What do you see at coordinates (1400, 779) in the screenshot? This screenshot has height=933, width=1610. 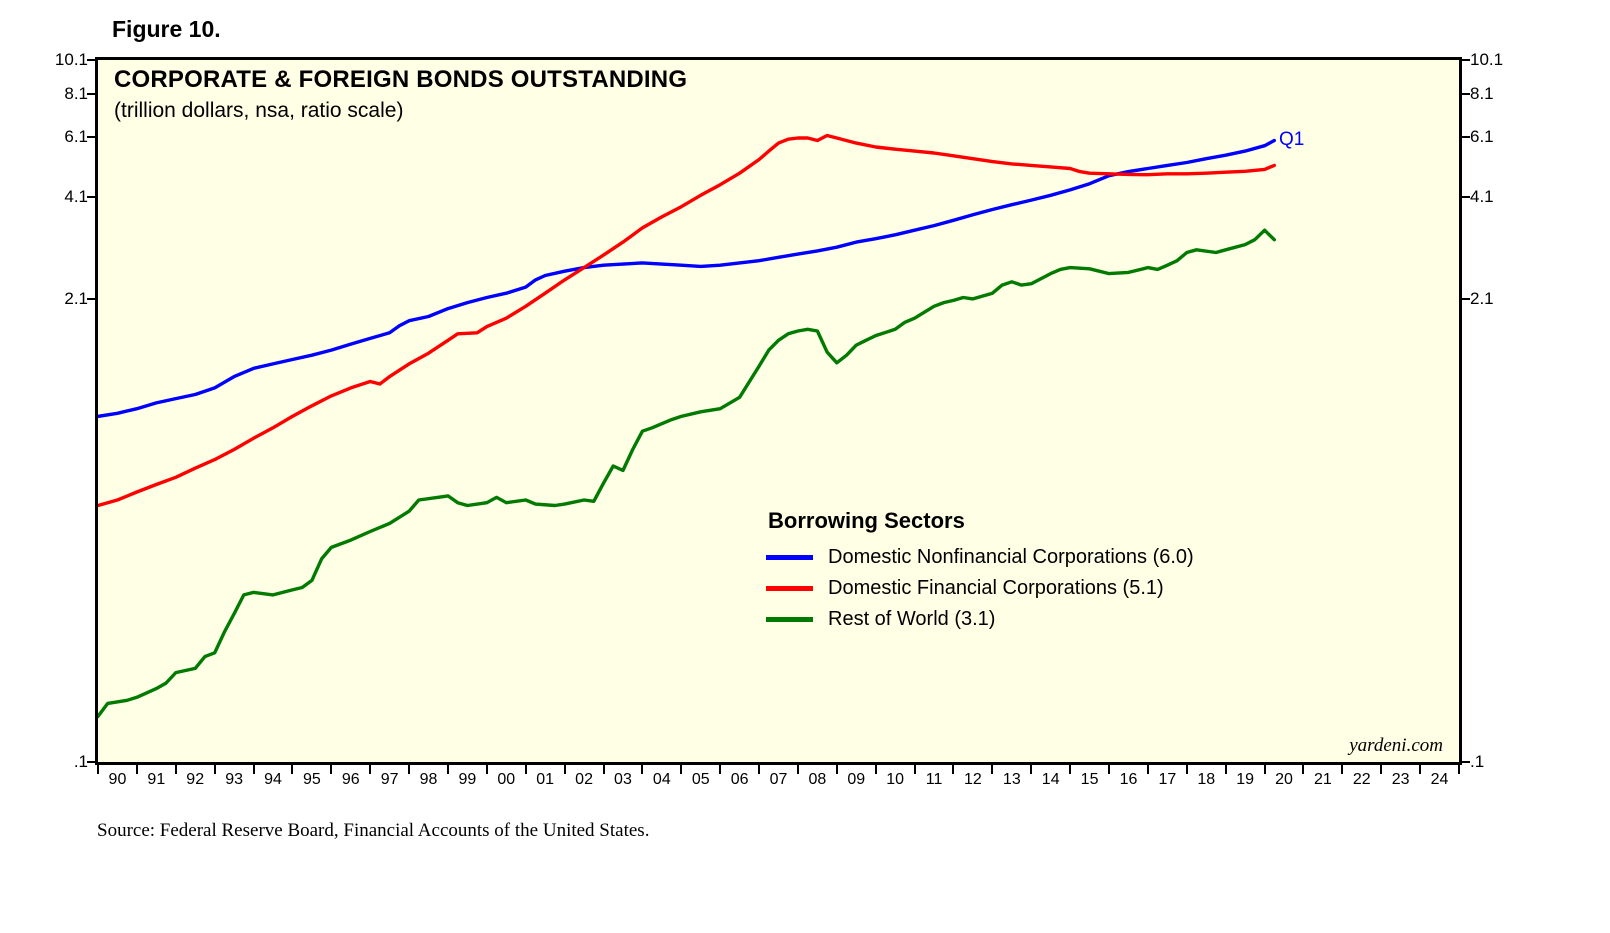 I see `x-axis-label: 23` at bounding box center [1400, 779].